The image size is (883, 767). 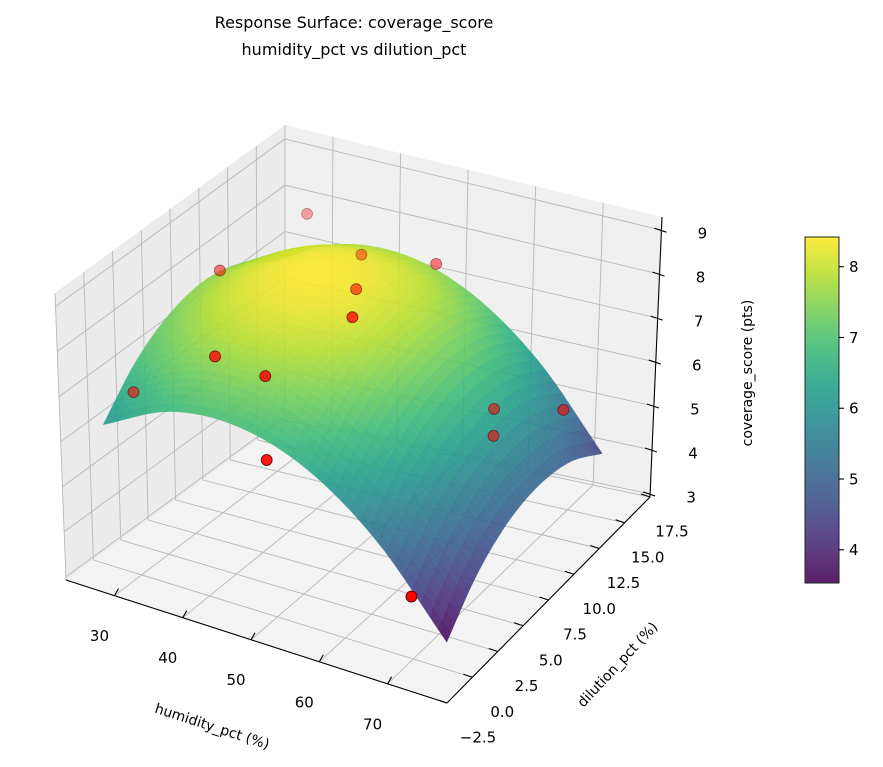 What do you see at coordinates (693, 453) in the screenshot?
I see `z-tick-label: 4` at bounding box center [693, 453].